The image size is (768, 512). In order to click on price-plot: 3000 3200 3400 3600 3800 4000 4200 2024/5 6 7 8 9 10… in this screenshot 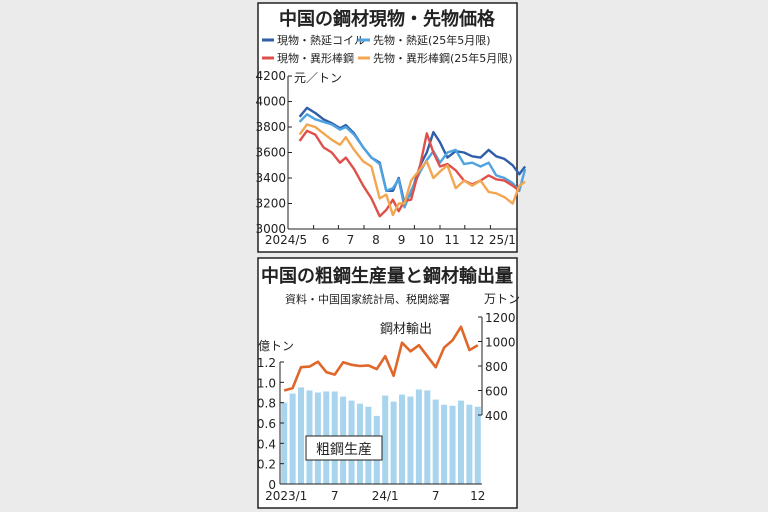, I will do `click(391, 158)`.